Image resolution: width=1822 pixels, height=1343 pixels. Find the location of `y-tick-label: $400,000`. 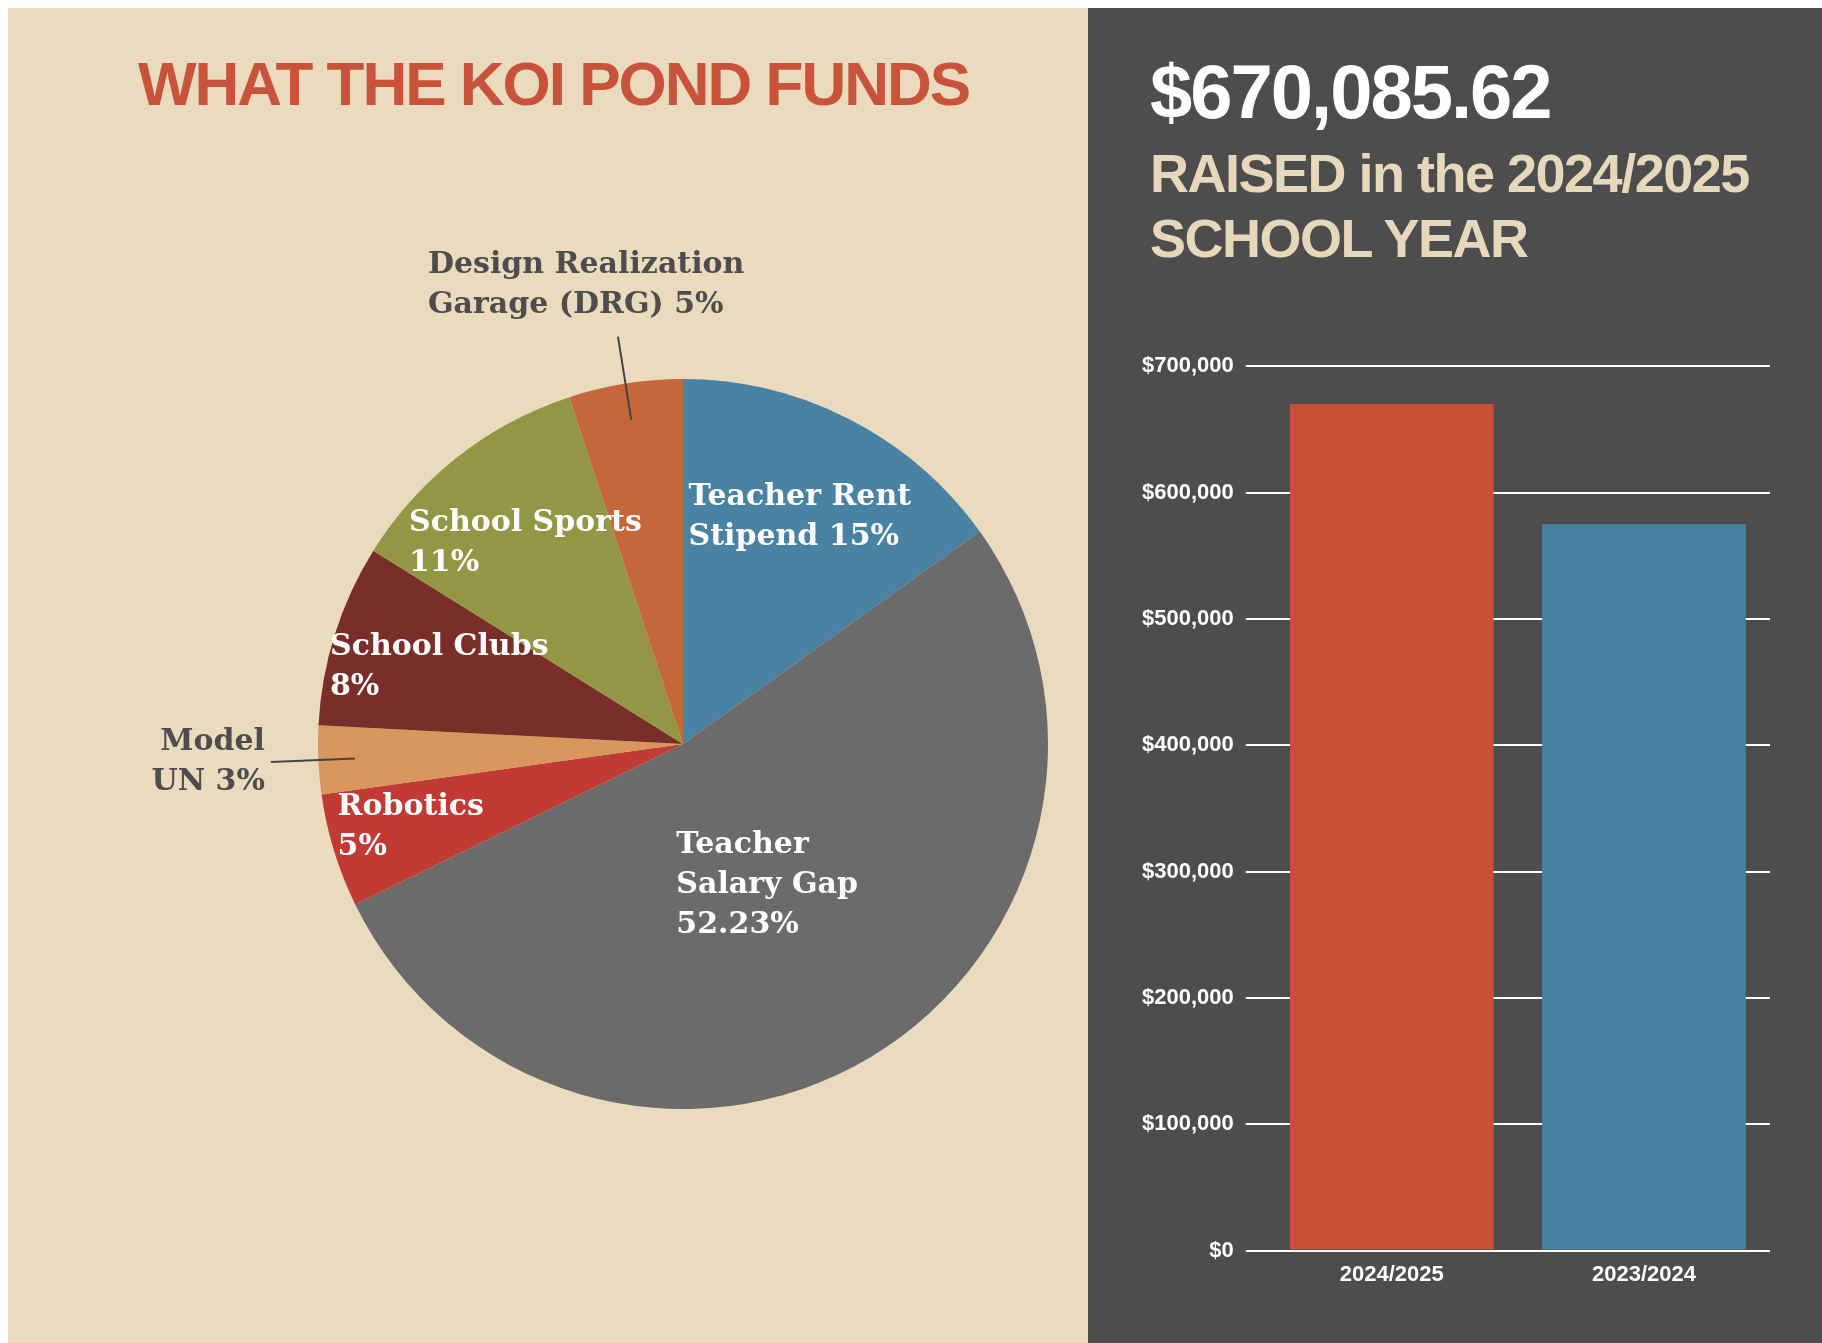

y-tick-label: $400,000 is located at coordinates (1187, 743).